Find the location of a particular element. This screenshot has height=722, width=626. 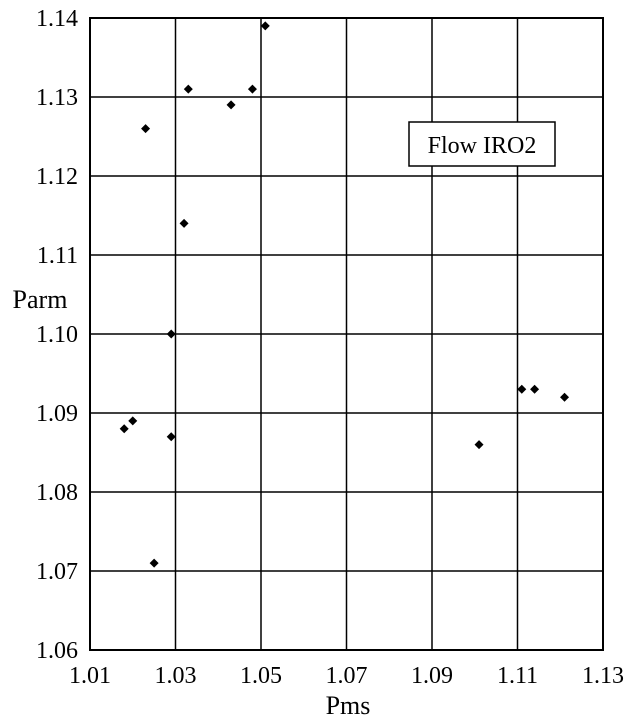

y-tick-labels: 1.06 1.07 1.08 1.09 1.10 1.11 1.12 1.13 1.14 is located at coordinates (57, 335).